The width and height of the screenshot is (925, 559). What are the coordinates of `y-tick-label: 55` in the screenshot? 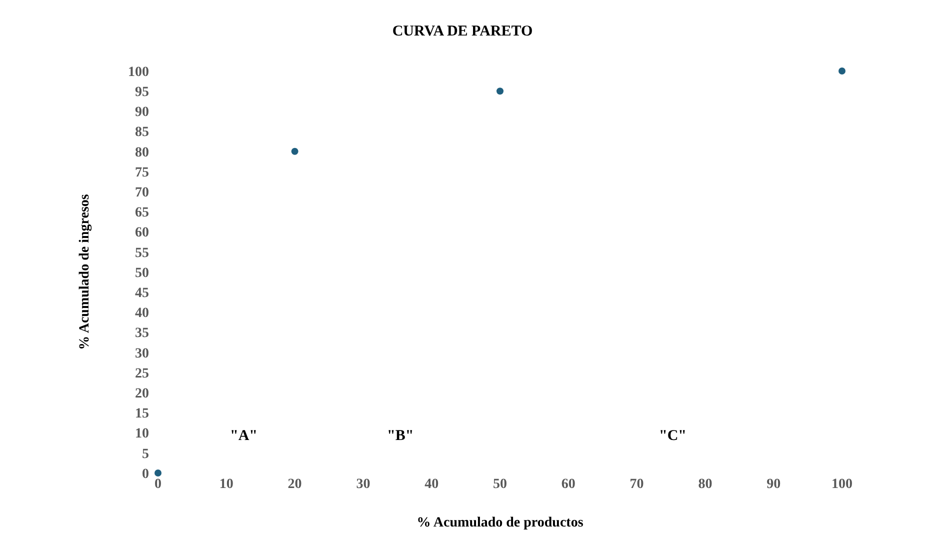 It's located at (142, 253).